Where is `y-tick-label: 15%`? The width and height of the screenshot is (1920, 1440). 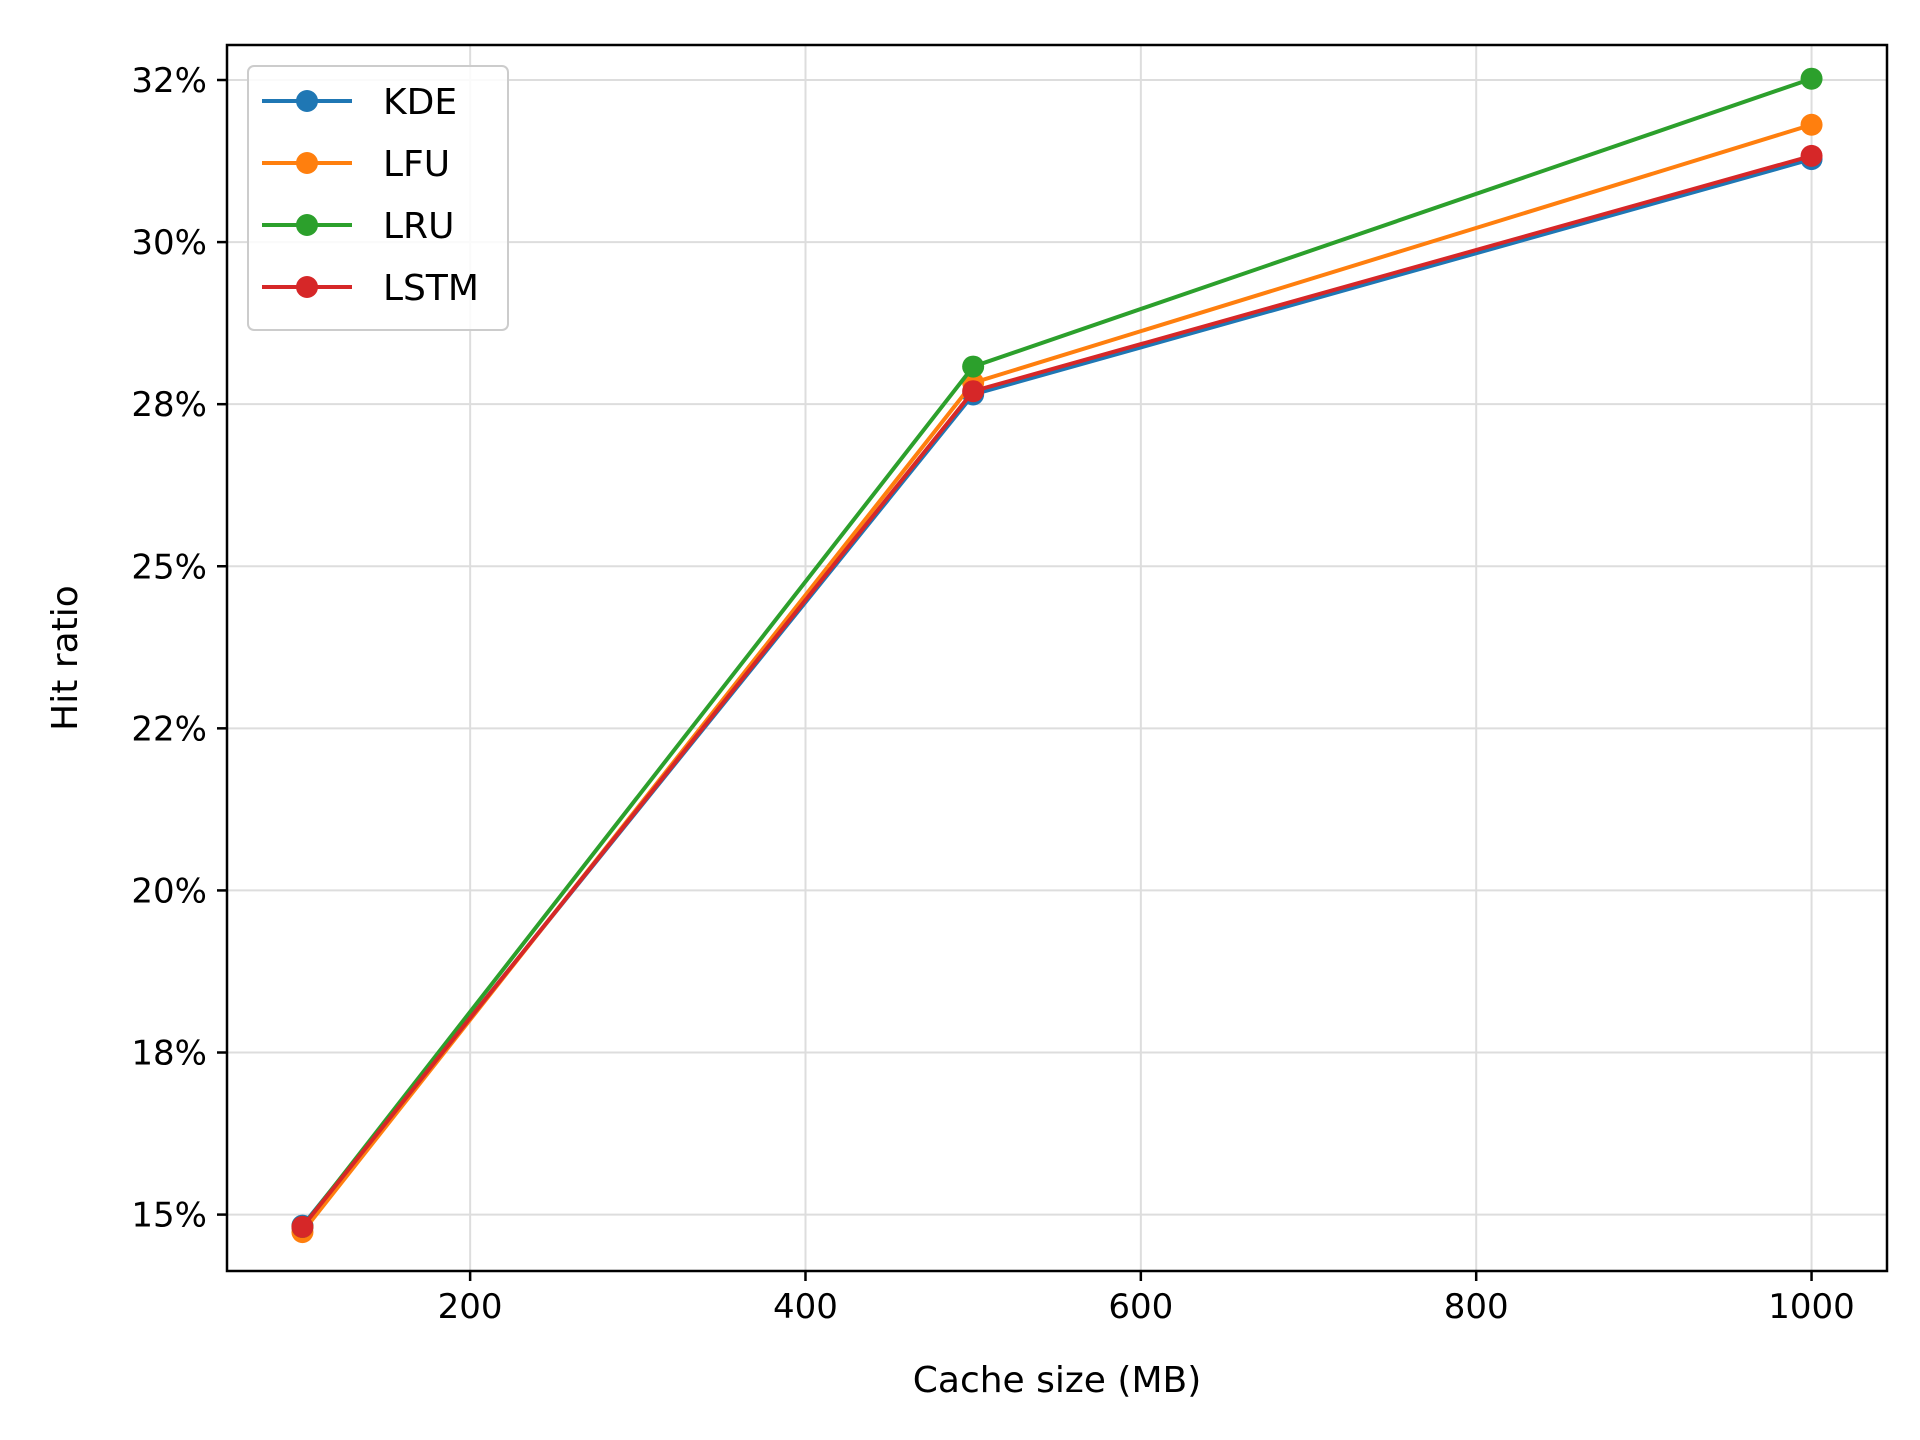
y-tick-label: 15% is located at coordinates (169, 1216).